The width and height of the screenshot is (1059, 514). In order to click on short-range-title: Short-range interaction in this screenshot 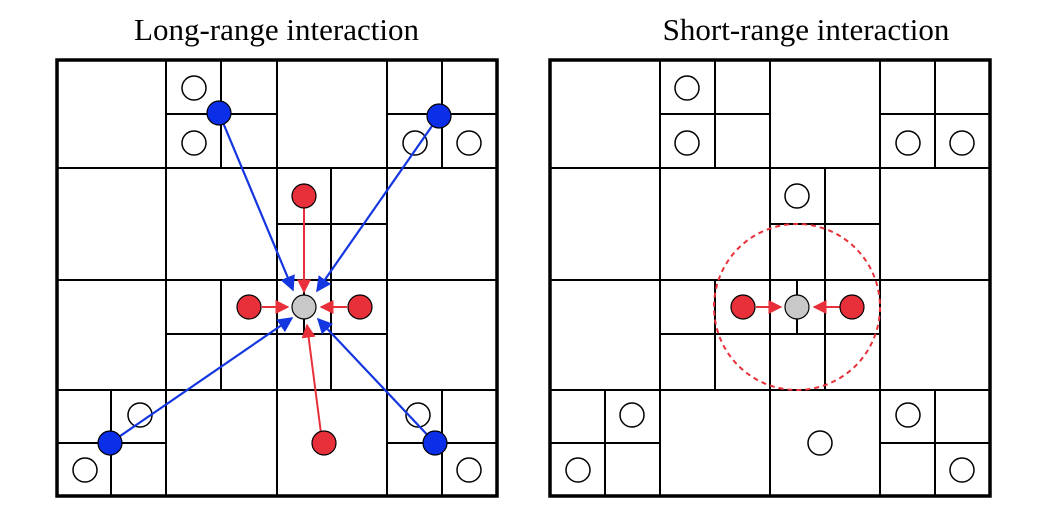, I will do `click(806, 29)`.